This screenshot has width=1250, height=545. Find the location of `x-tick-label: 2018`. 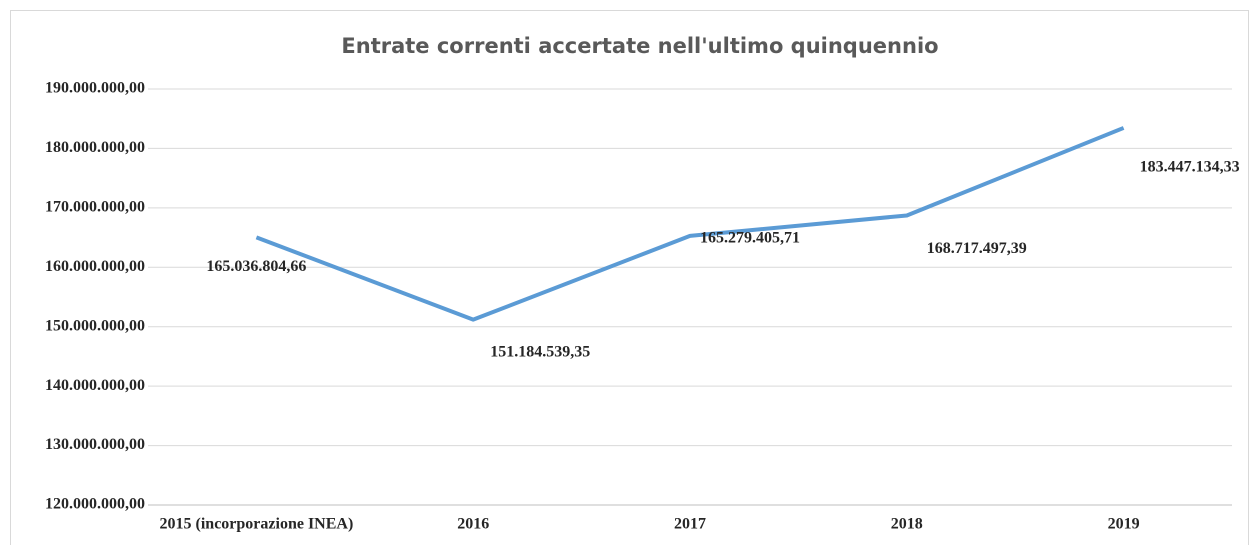

x-tick-label: 2018 is located at coordinates (907, 524).